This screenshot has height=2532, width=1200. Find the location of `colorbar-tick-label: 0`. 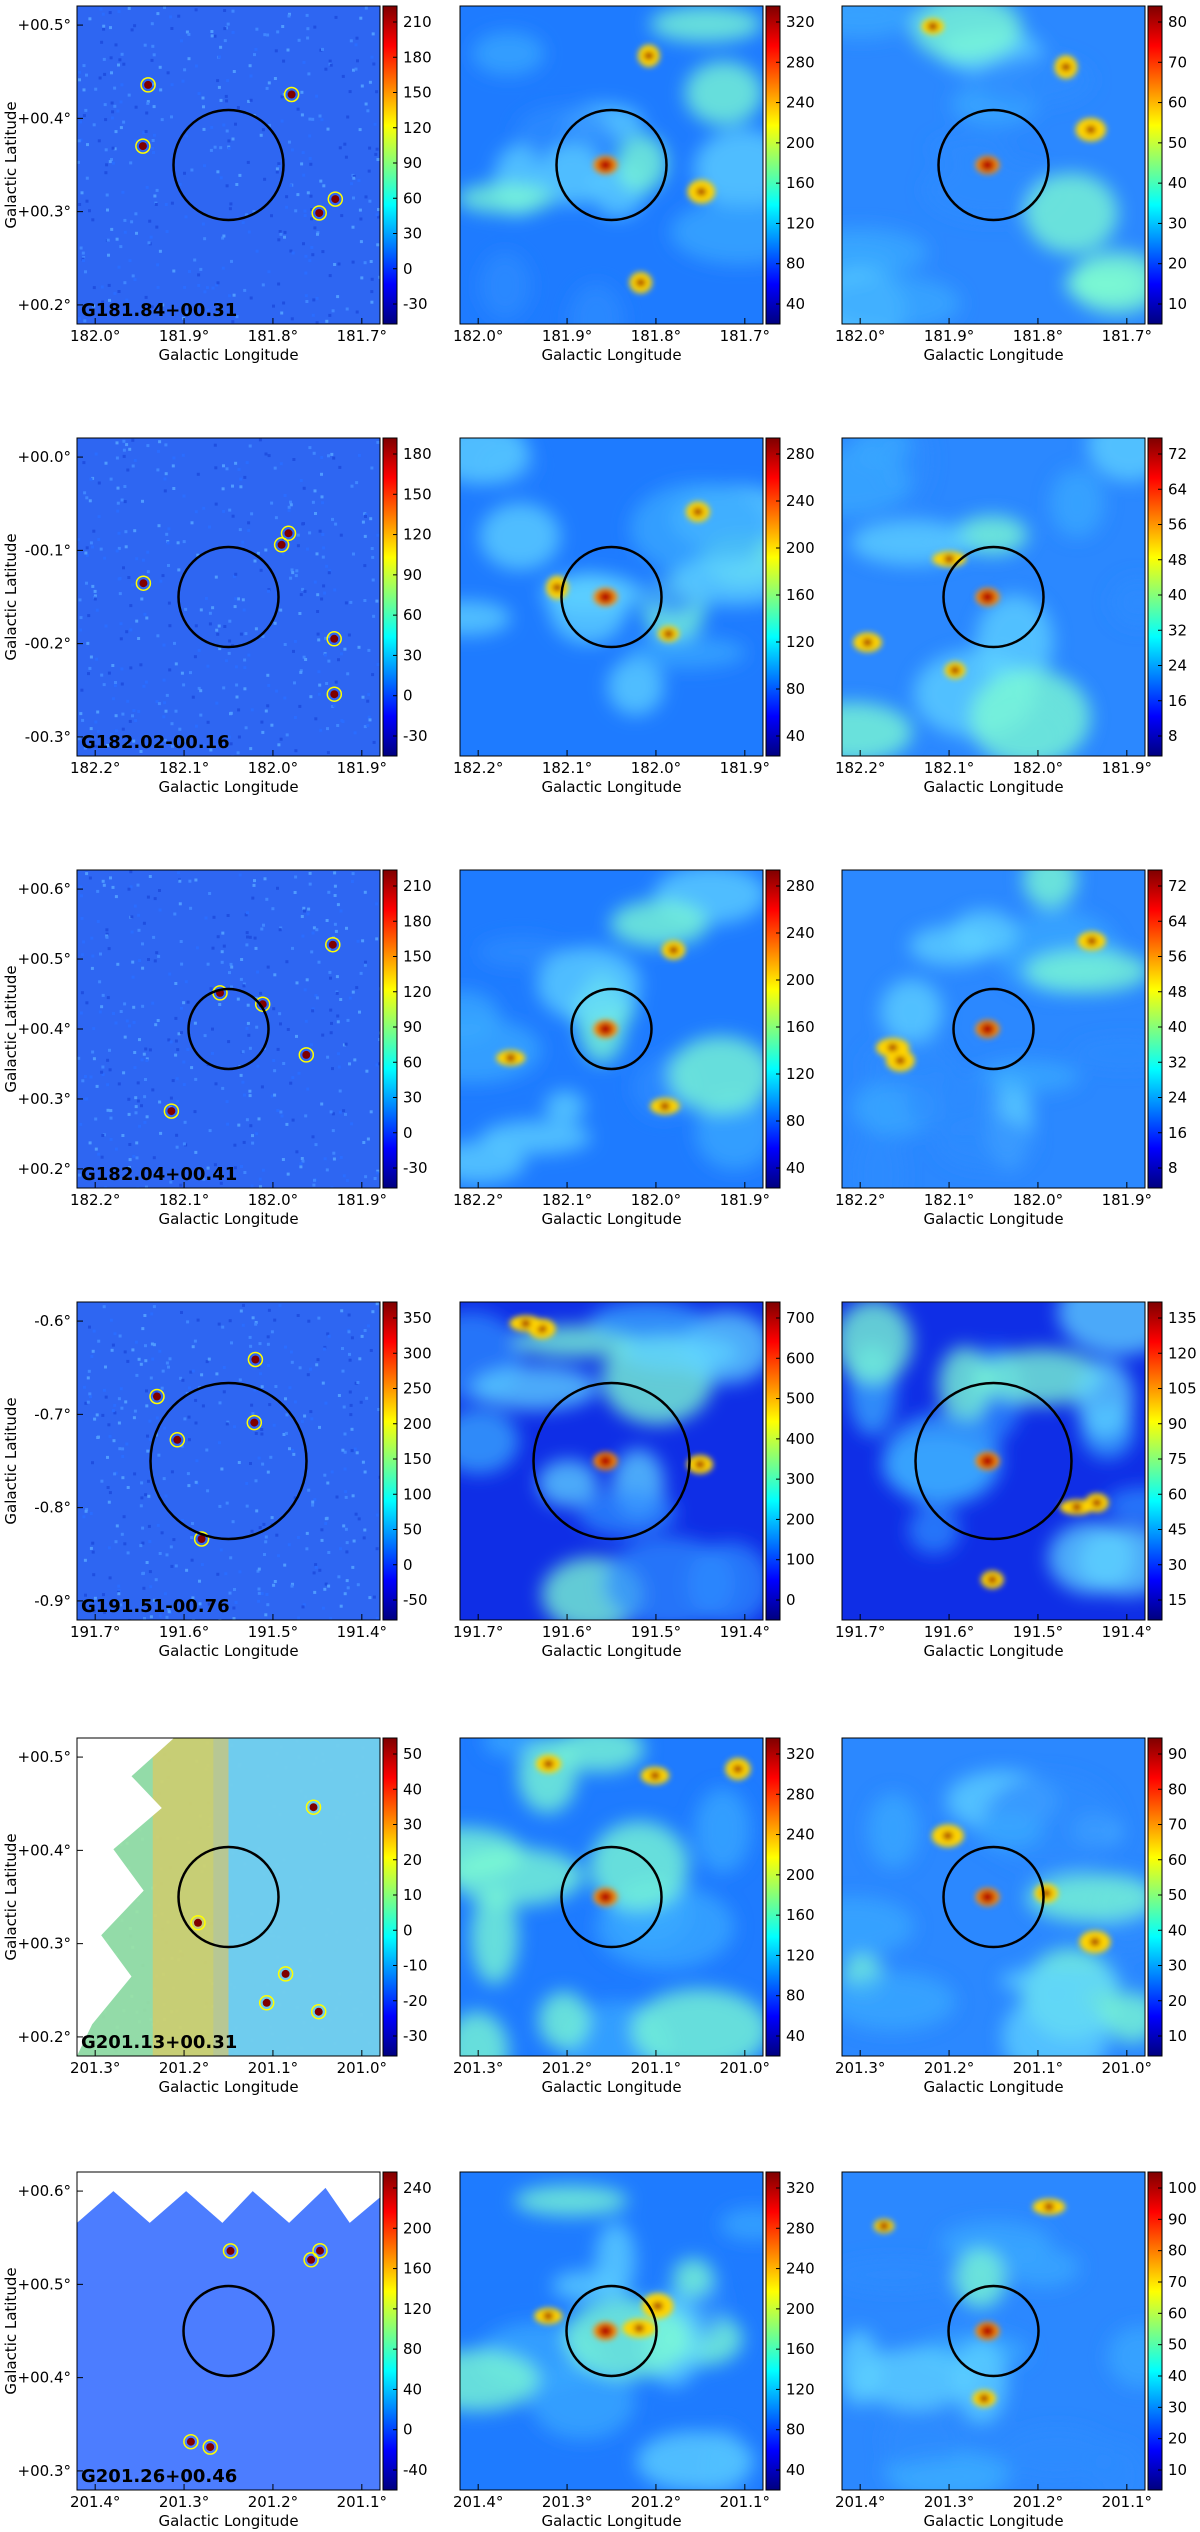

colorbar-tick-label: 0 is located at coordinates (408, 2430).